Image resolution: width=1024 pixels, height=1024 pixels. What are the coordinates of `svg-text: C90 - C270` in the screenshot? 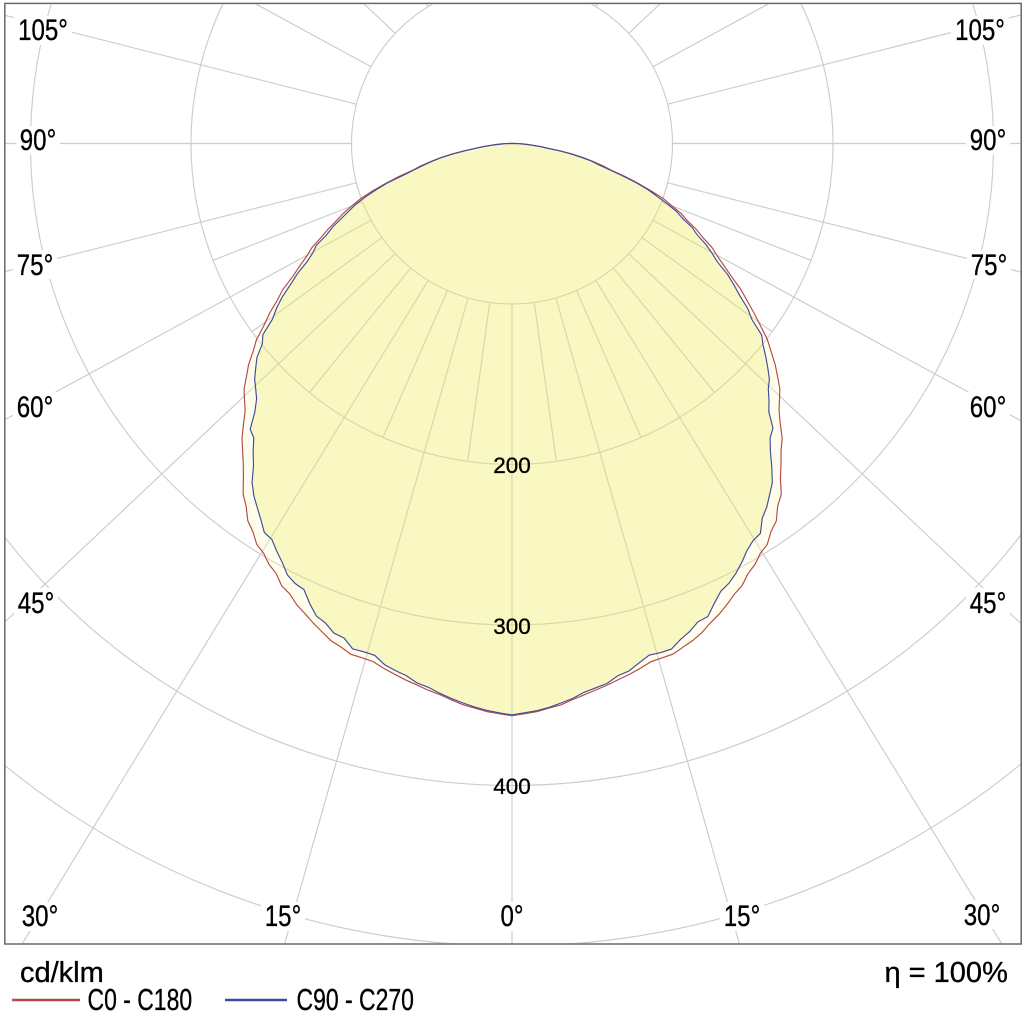 It's located at (355, 999).